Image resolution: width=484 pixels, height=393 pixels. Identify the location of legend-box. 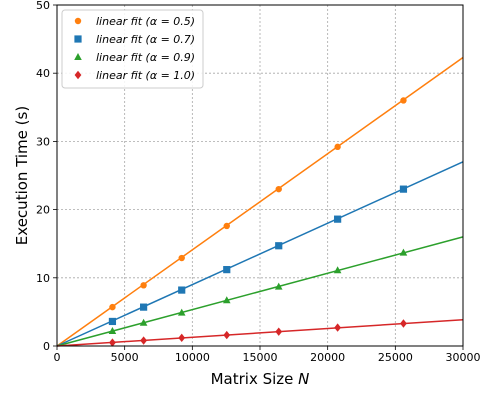
(132, 49).